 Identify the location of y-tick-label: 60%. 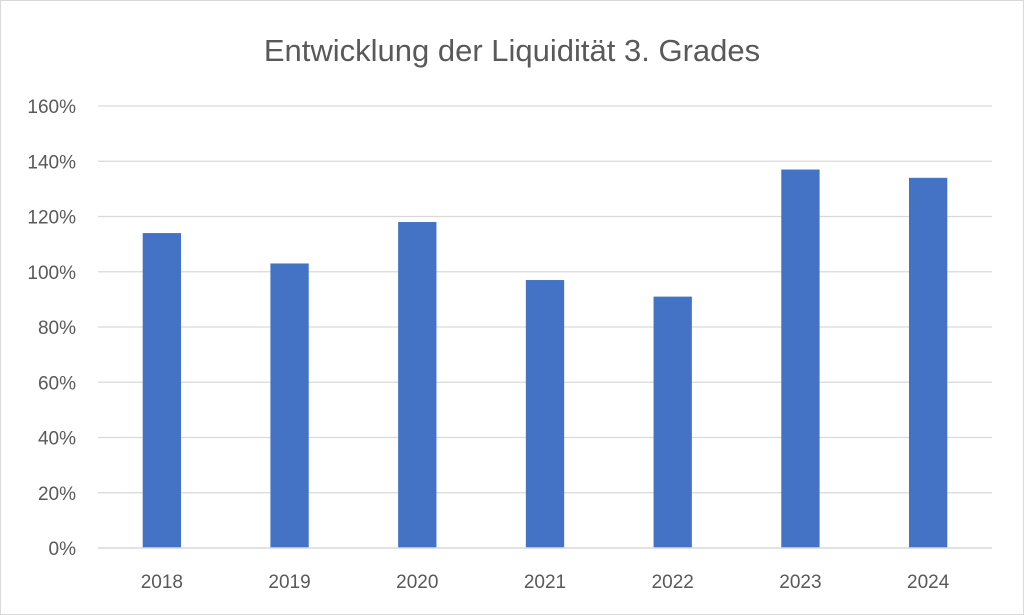
(57, 383).